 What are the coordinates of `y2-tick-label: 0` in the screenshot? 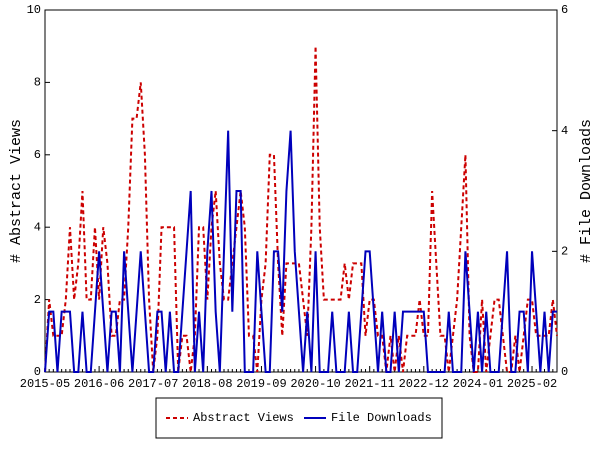 It's located at (564, 372).